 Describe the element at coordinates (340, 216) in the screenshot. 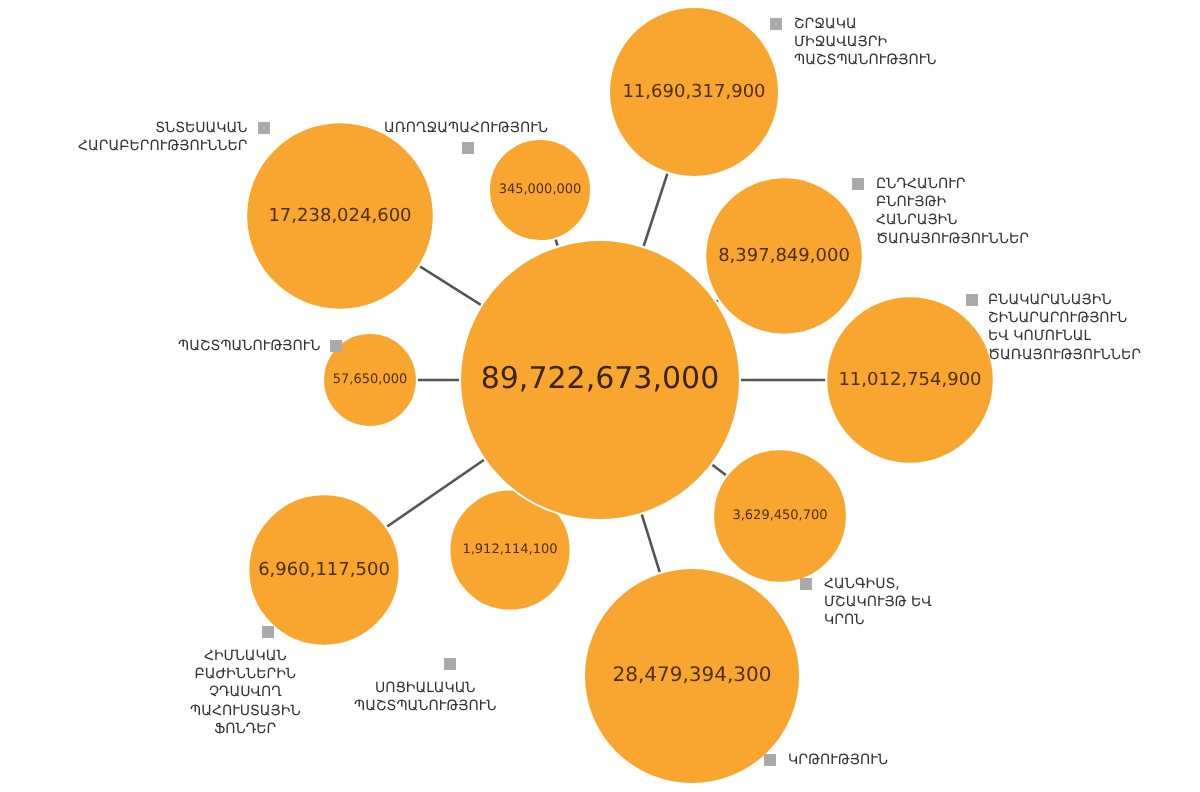

I see `data-label: 17,238,024,600` at that location.